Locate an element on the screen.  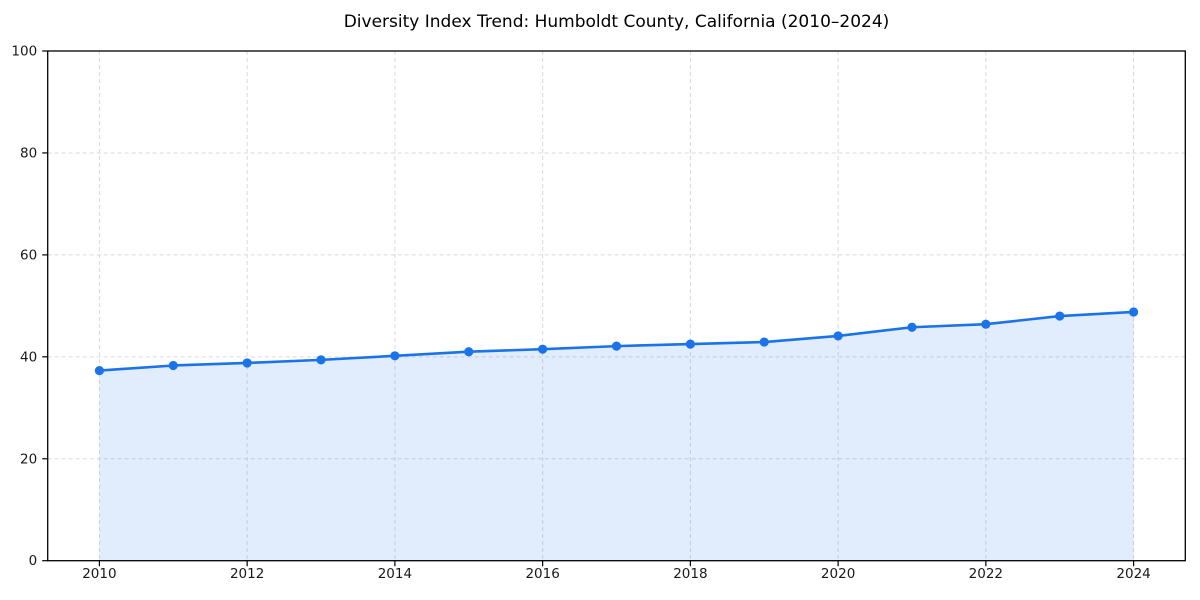
data-point-2020 is located at coordinates (838, 336).